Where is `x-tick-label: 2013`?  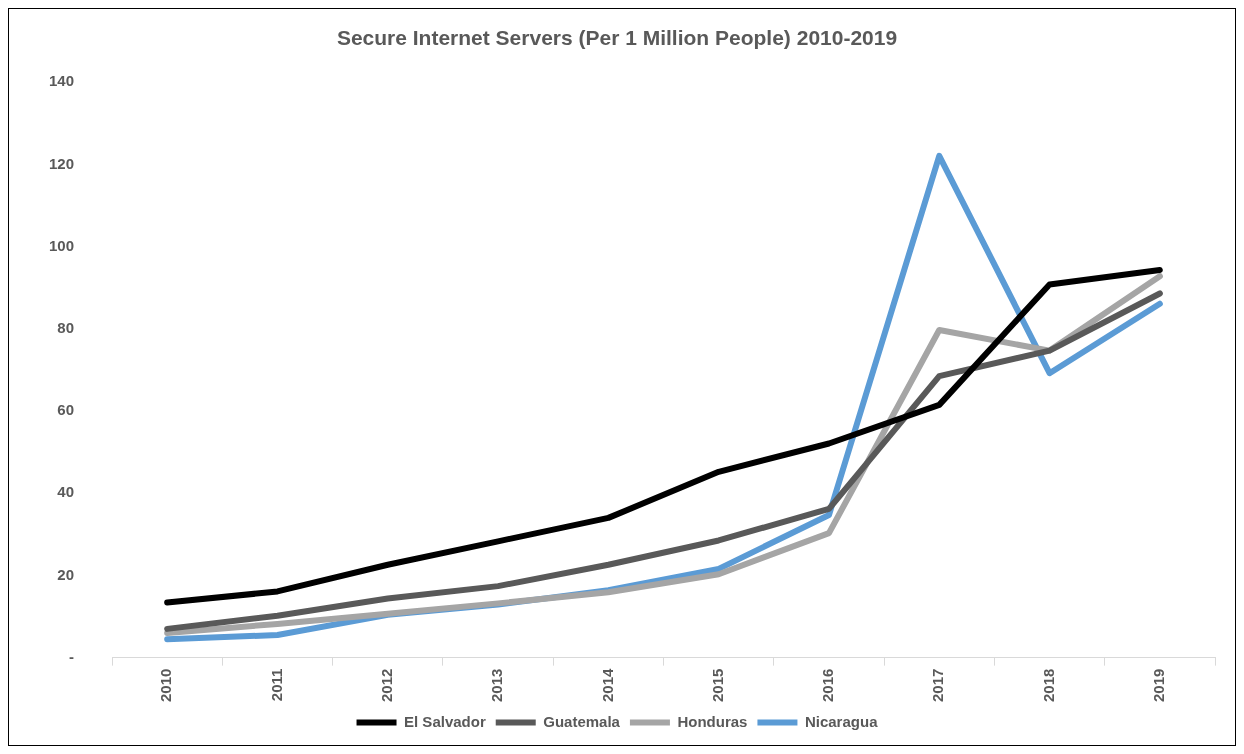 x-tick-label: 2013 is located at coordinates (497, 685).